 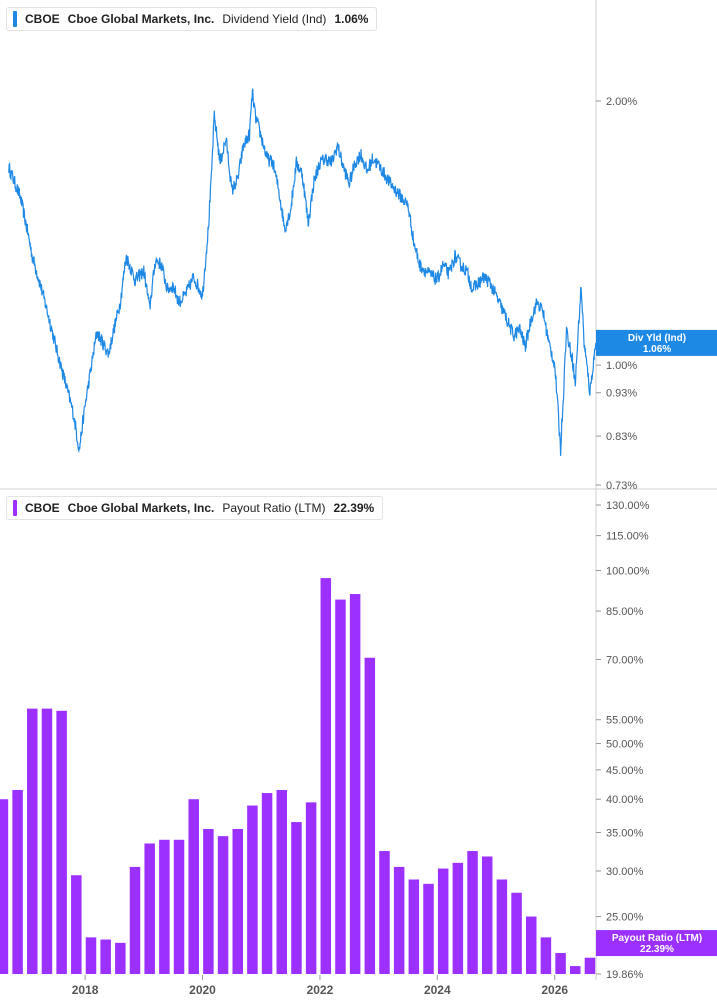 I want to click on yield-badge-label: Div Yld (Ind), so click(x=657, y=338).